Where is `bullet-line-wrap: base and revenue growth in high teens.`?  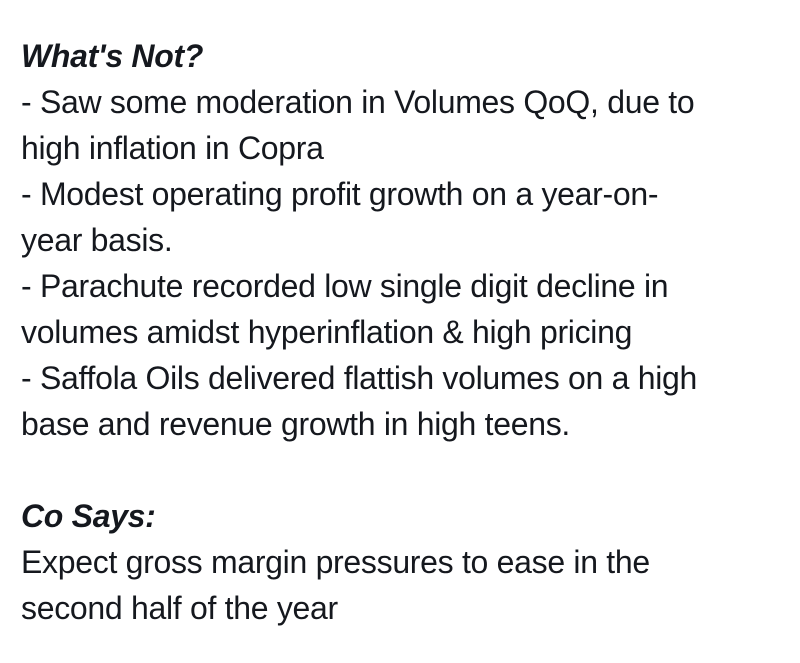
bullet-line-wrap: base and revenue growth in high teens. is located at coordinates (295, 424).